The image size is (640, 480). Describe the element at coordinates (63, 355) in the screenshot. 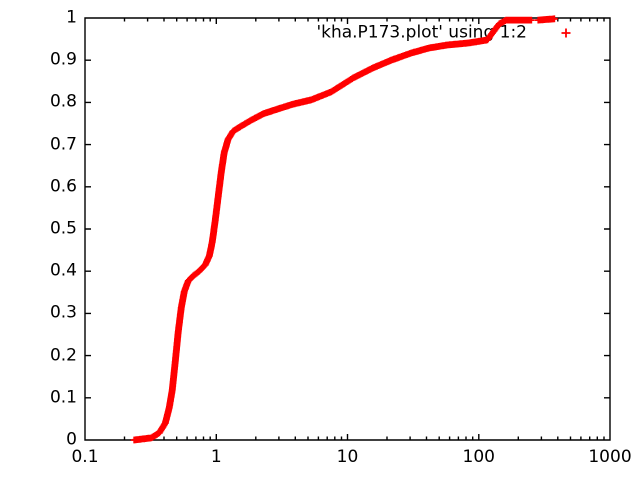

I see `y-tick-label: 0.2` at that location.